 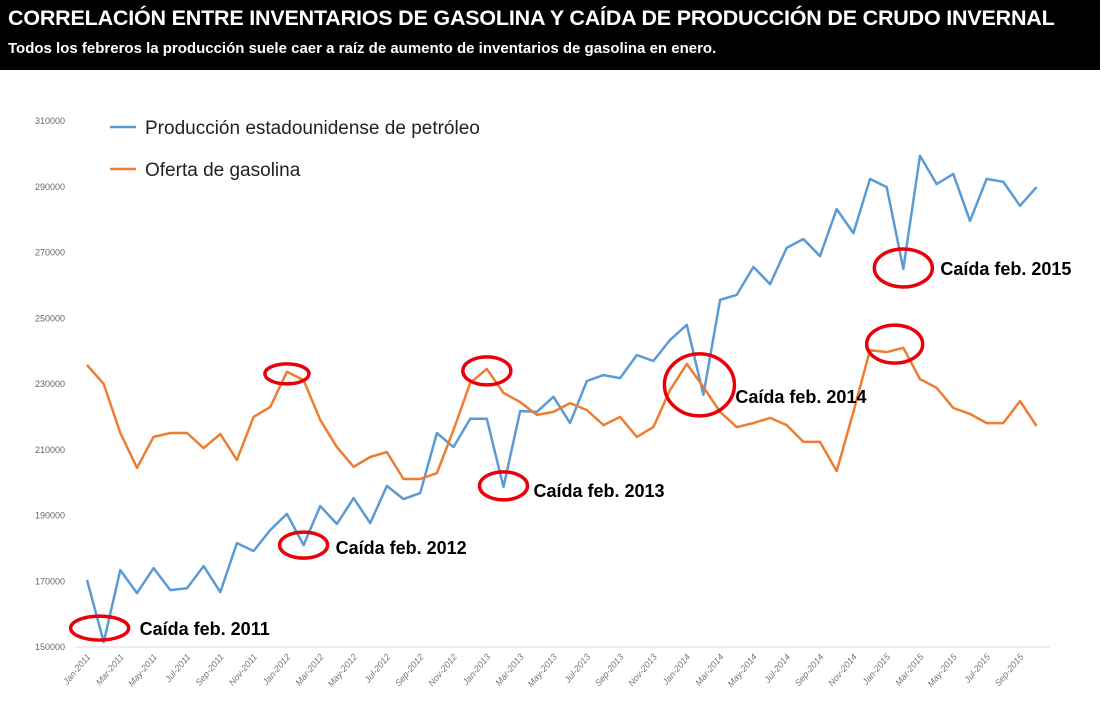 What do you see at coordinates (50, 516) in the screenshot?
I see `y-tick-label: 190000` at bounding box center [50, 516].